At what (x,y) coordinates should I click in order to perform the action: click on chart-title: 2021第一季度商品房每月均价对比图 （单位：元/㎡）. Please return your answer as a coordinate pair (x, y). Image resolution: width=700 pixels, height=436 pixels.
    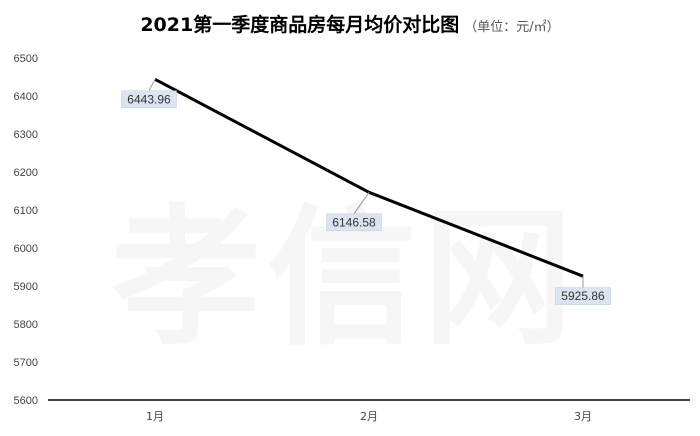
    Looking at the image, I should click on (349, 24).